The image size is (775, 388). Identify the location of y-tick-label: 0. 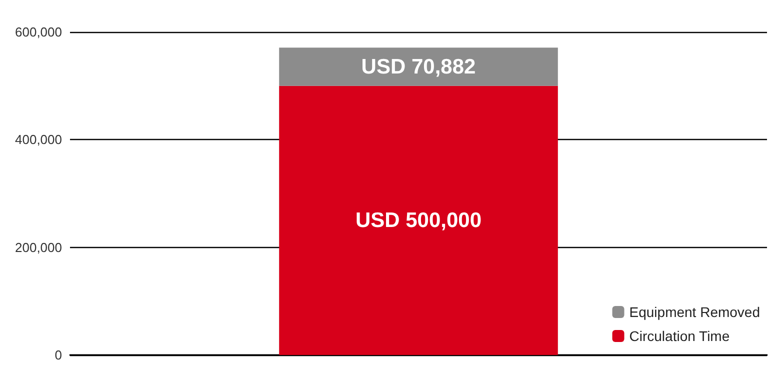
(58, 355).